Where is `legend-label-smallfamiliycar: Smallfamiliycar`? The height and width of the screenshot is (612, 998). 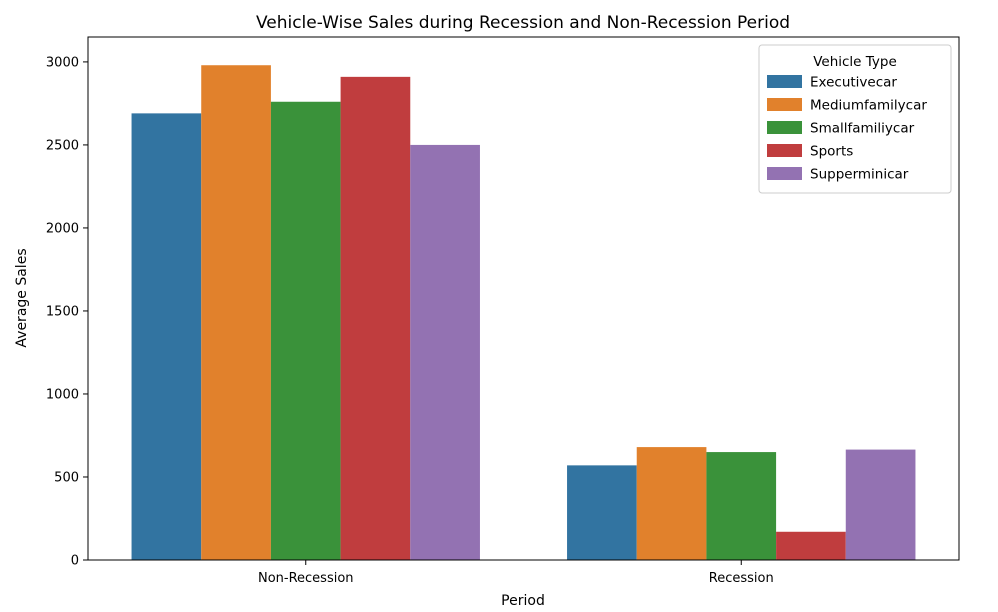 legend-label-smallfamiliycar: Smallfamiliycar is located at coordinates (862, 129).